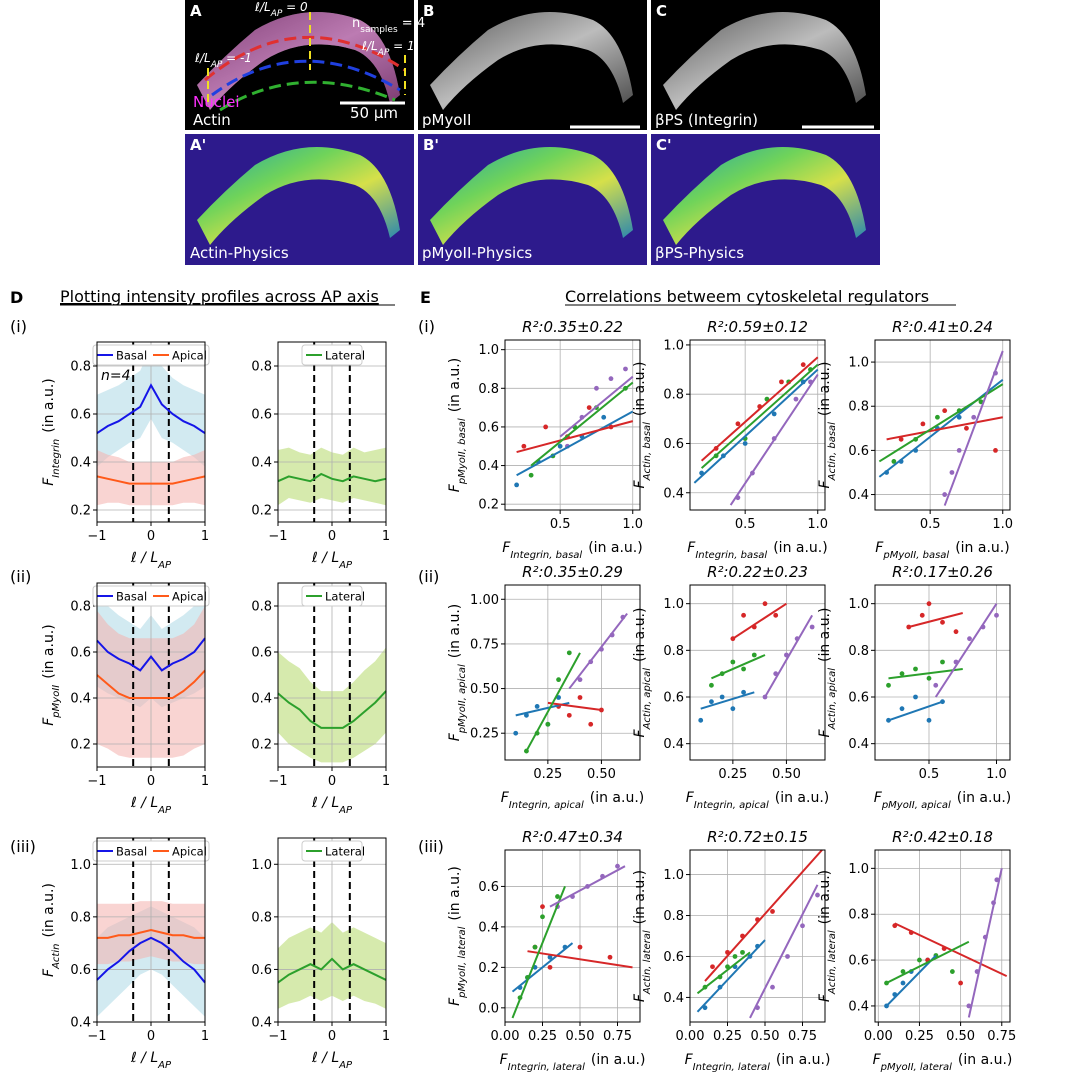  What do you see at coordinates (239, 253) in the screenshot?
I see `image-caption: Actin-Physics` at bounding box center [239, 253].